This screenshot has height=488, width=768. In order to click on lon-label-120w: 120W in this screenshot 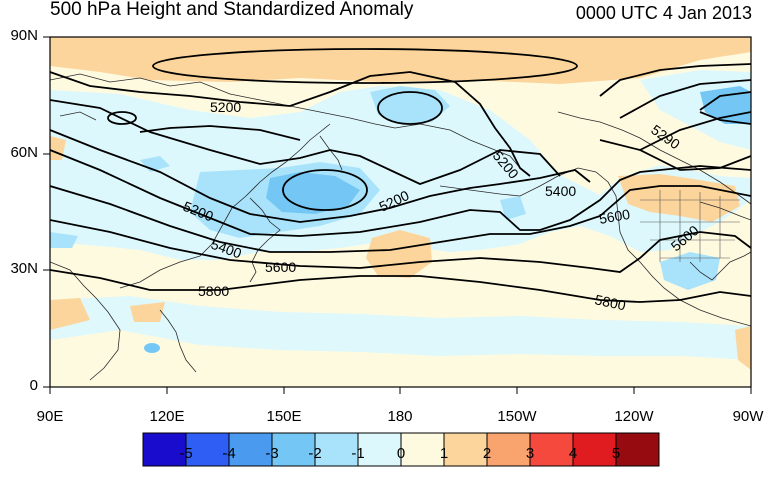, I will do `click(634, 416)`.